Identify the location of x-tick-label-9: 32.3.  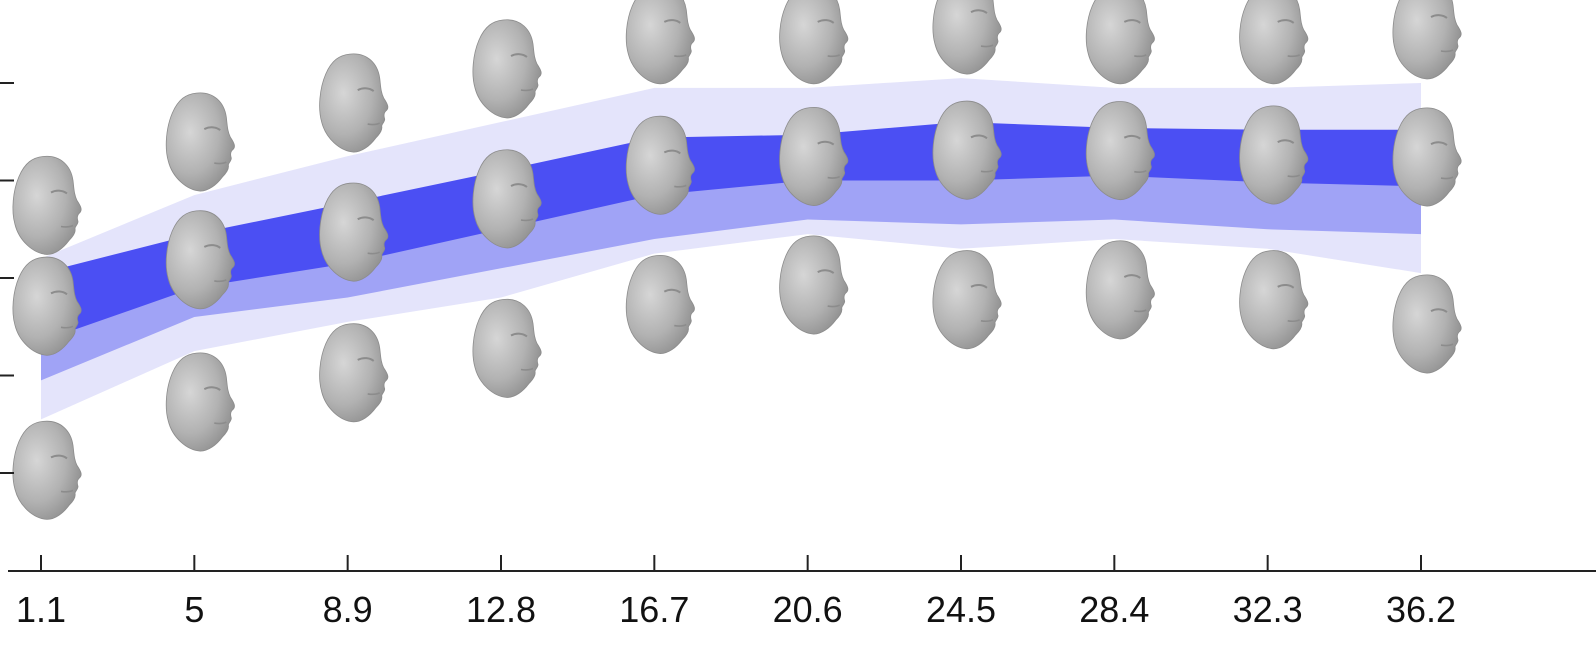
(1268, 609).